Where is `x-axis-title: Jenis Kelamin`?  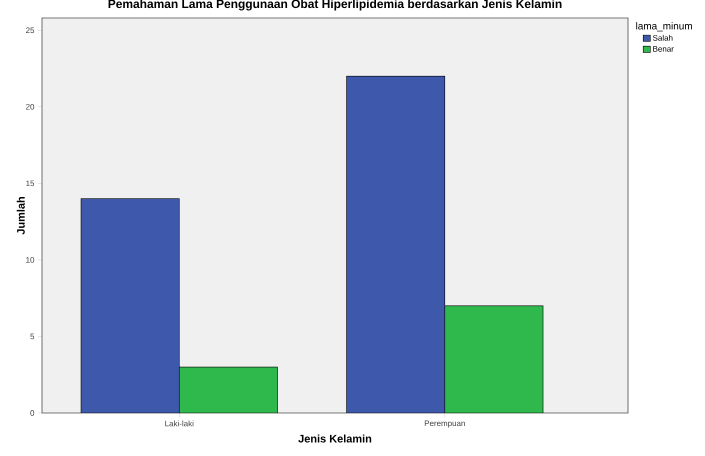 x-axis-title: Jenis Kelamin is located at coordinates (335, 438).